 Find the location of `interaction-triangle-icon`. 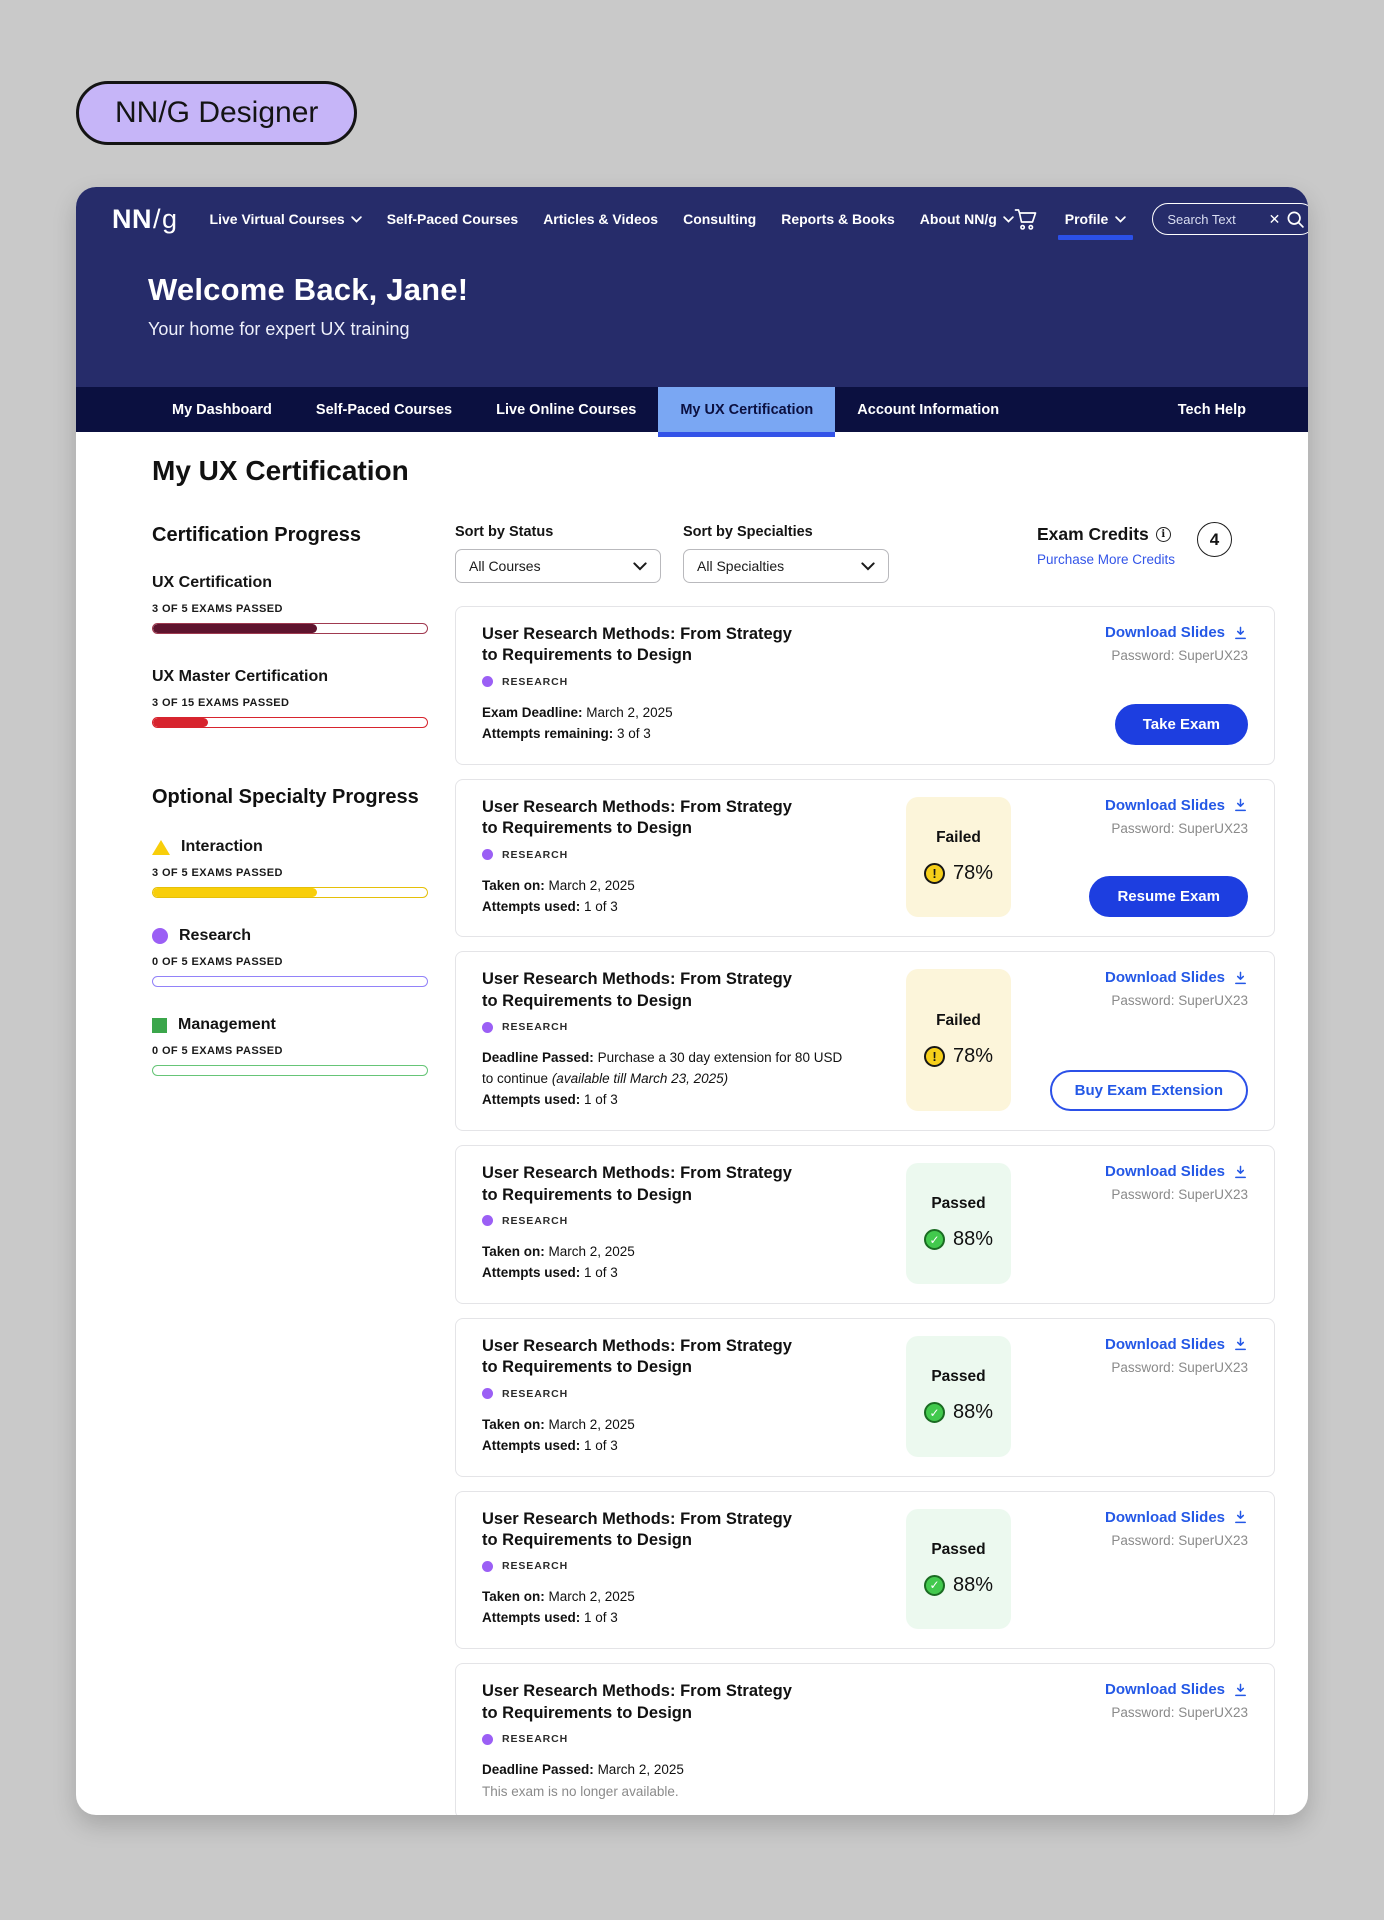

interaction-triangle-icon is located at coordinates (161, 847).